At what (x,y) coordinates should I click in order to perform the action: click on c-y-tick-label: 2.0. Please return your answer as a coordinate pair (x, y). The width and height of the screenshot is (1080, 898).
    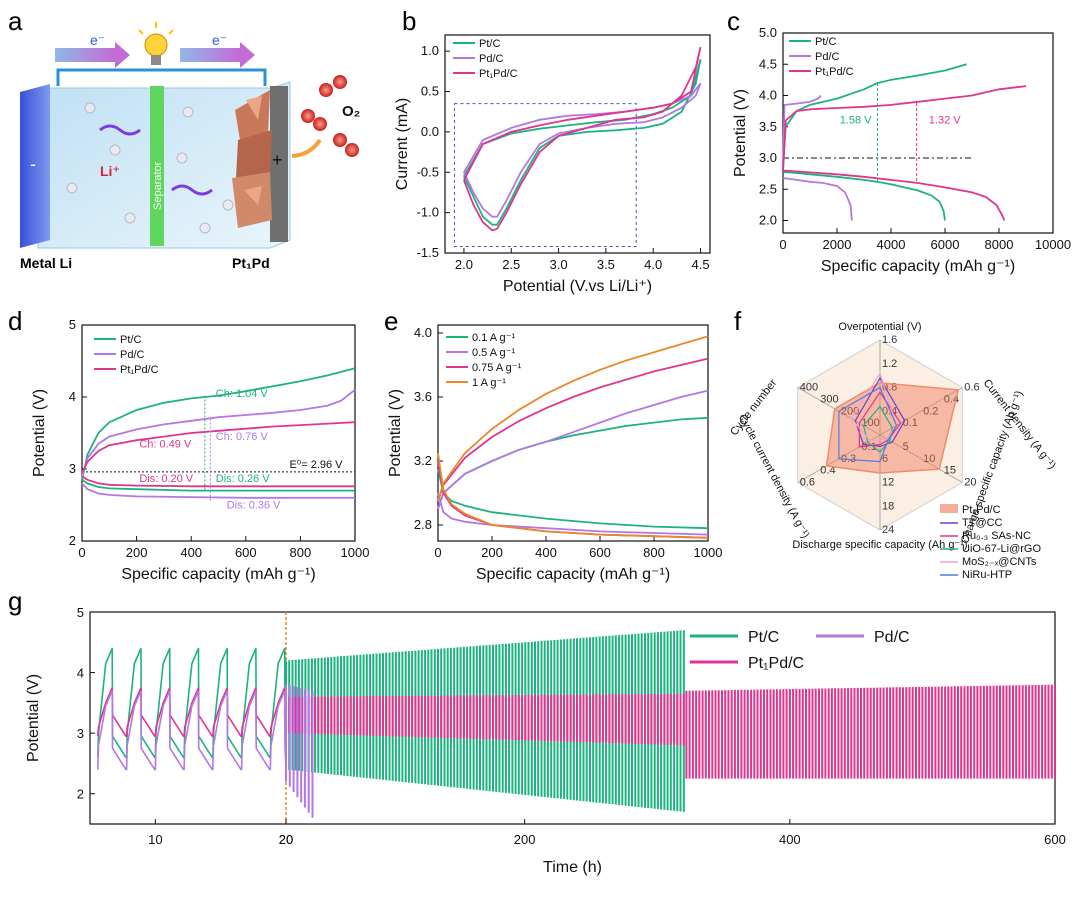
    Looking at the image, I should click on (768, 220).